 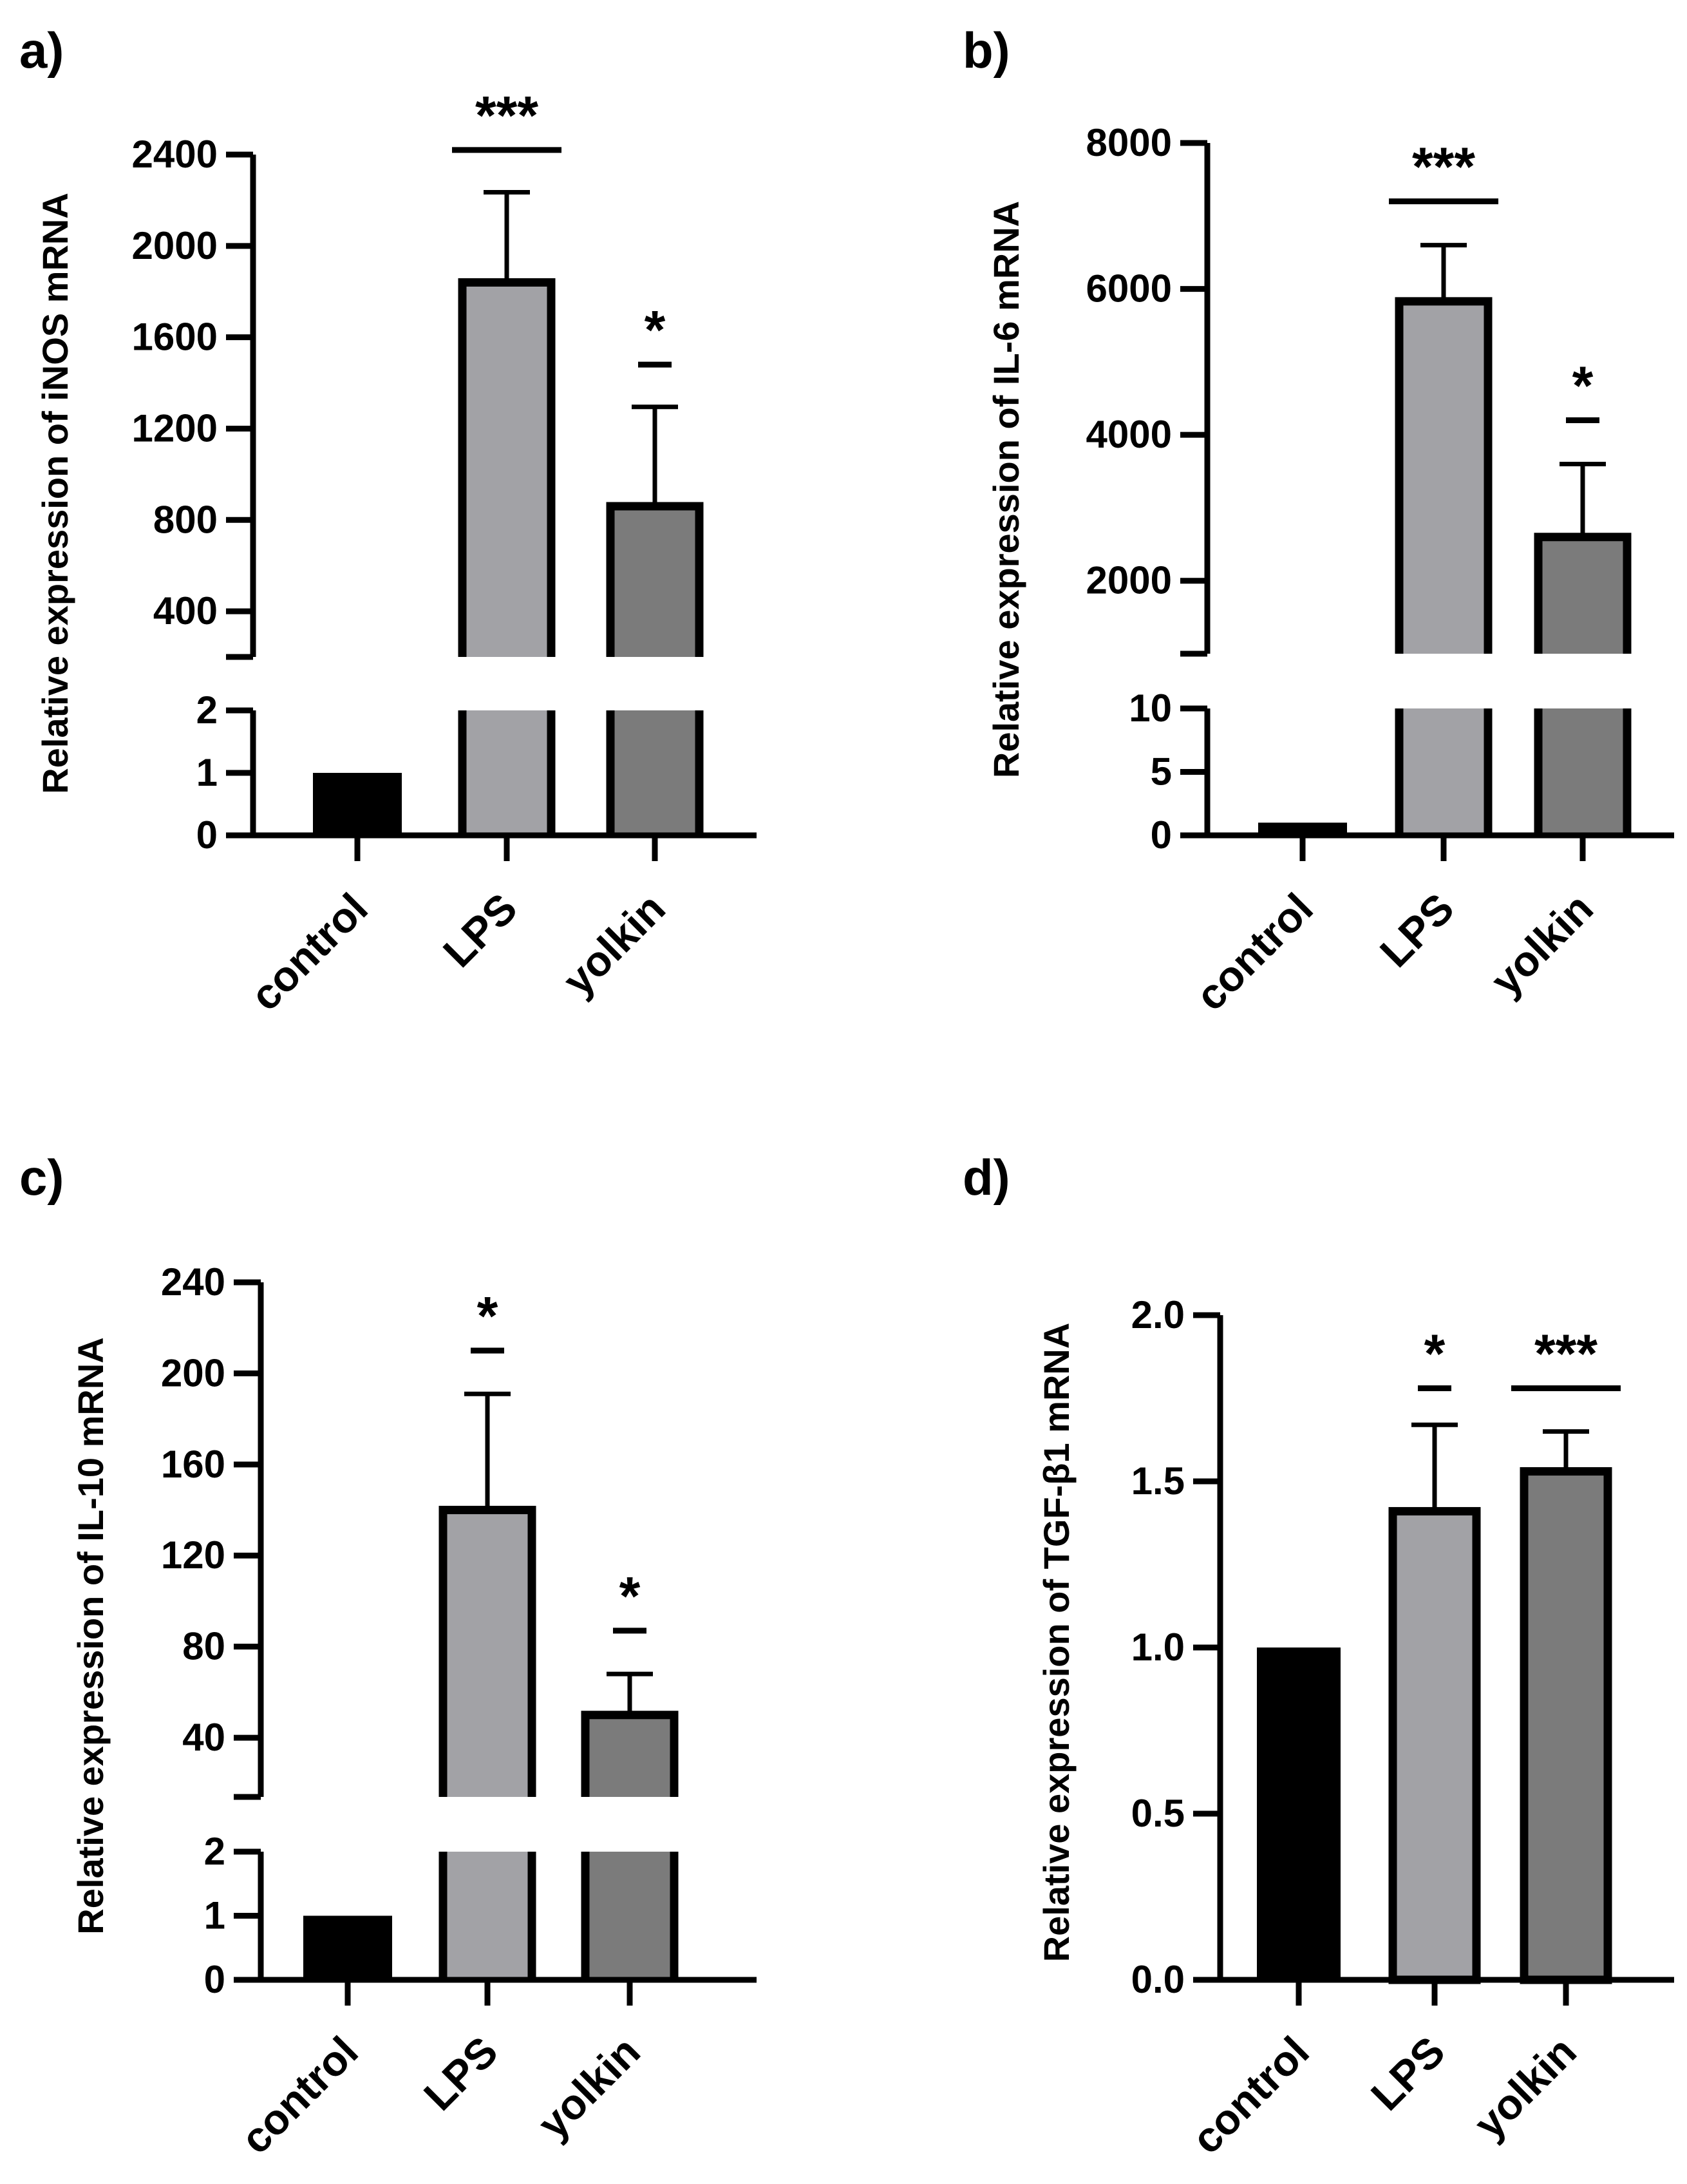 I want to click on y-tick-label: 80, so click(x=203, y=1646).